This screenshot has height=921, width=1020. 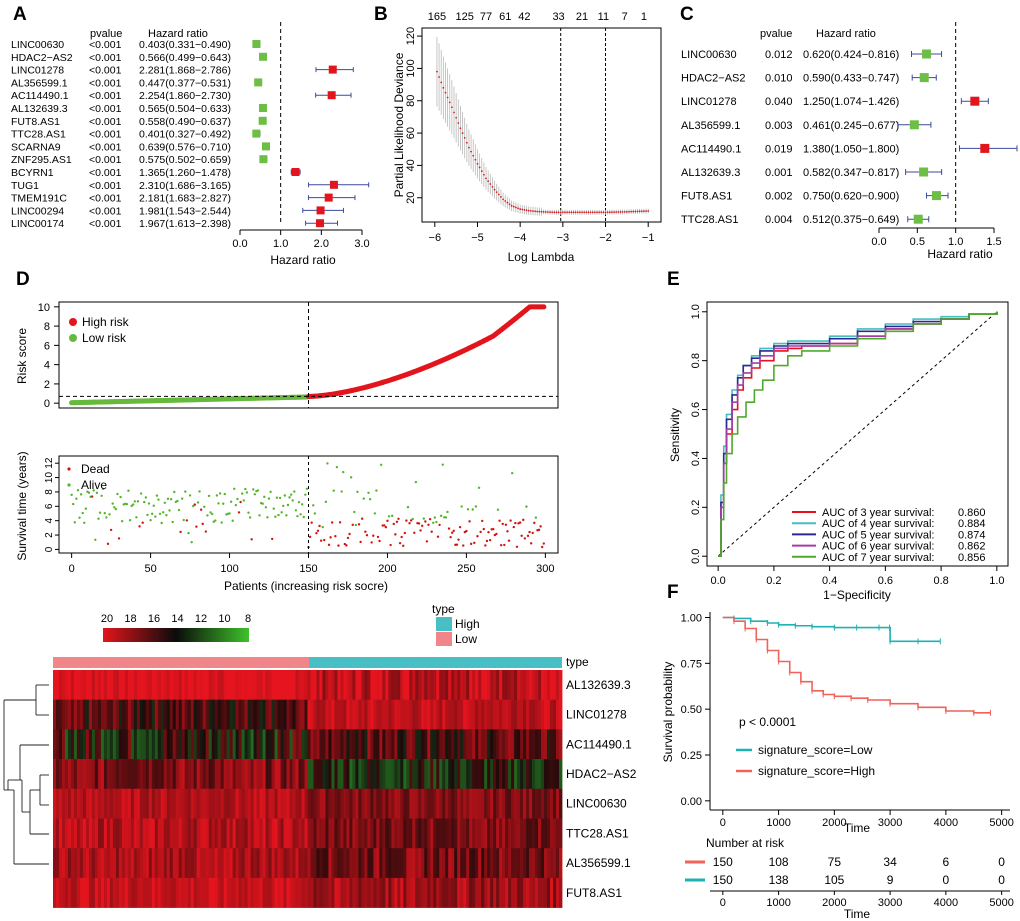 What do you see at coordinates (890, 862) in the screenshot?
I see `risk-table-value: 34` at bounding box center [890, 862].